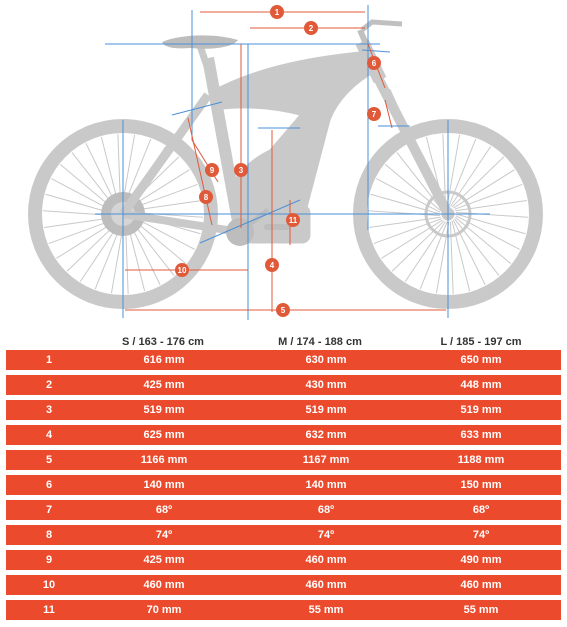 The height and width of the screenshot is (627, 567). Describe the element at coordinates (481, 342) in the screenshot. I see `size-header-l: L / 185 - 197 cm` at that location.